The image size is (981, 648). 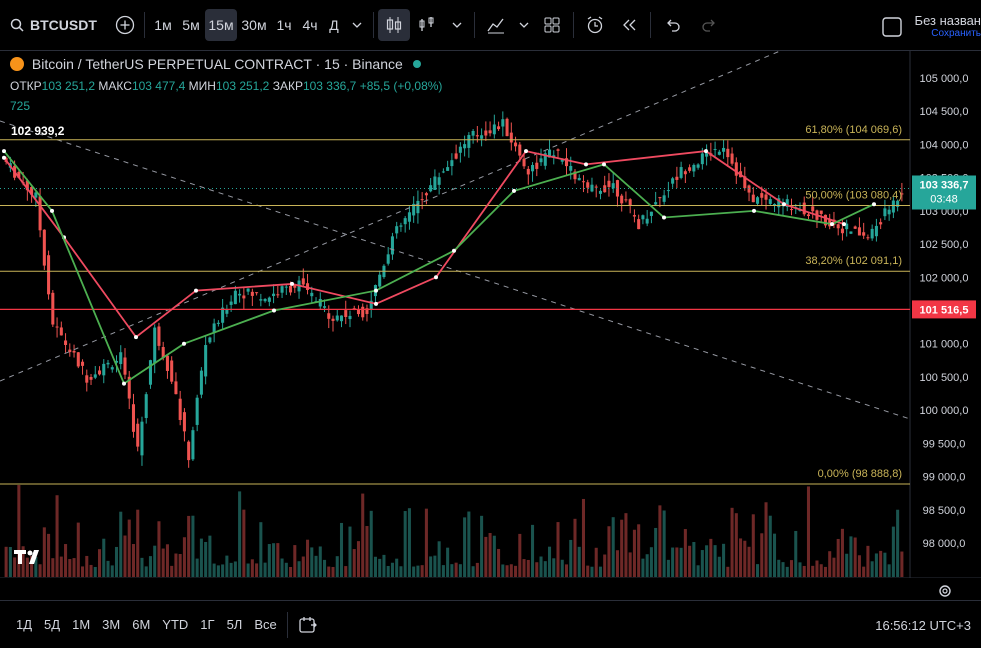 What do you see at coordinates (496, 25) in the screenshot?
I see `indicators-button` at bounding box center [496, 25].